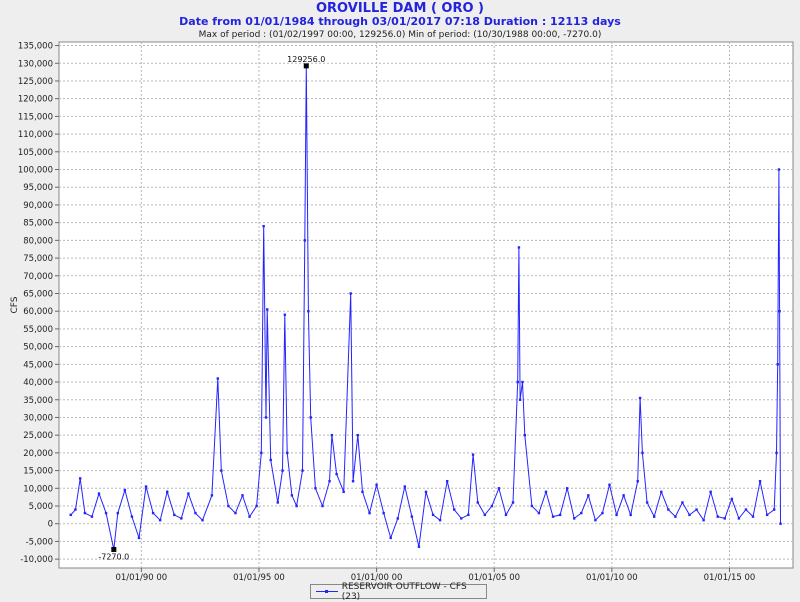  What do you see at coordinates (38, 365) in the screenshot?
I see `y-tick-label: 45,000` at bounding box center [38, 365].